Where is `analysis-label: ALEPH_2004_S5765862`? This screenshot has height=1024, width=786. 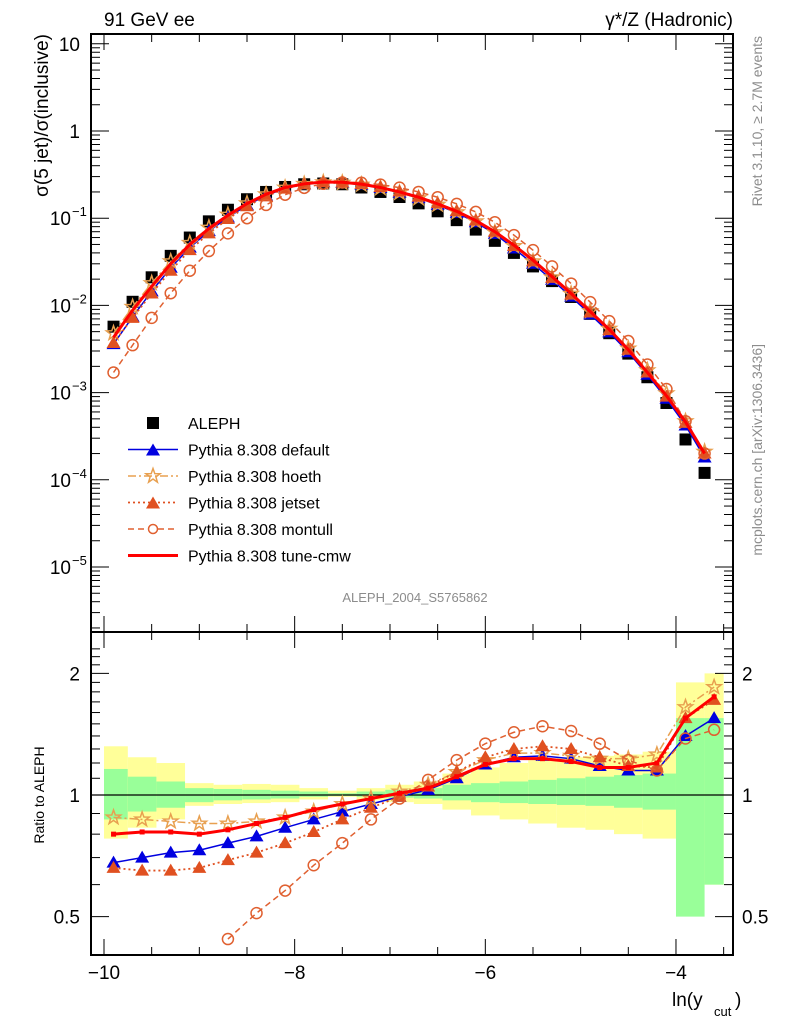
analysis-label: ALEPH_2004_S5765862 is located at coordinates (414, 597).